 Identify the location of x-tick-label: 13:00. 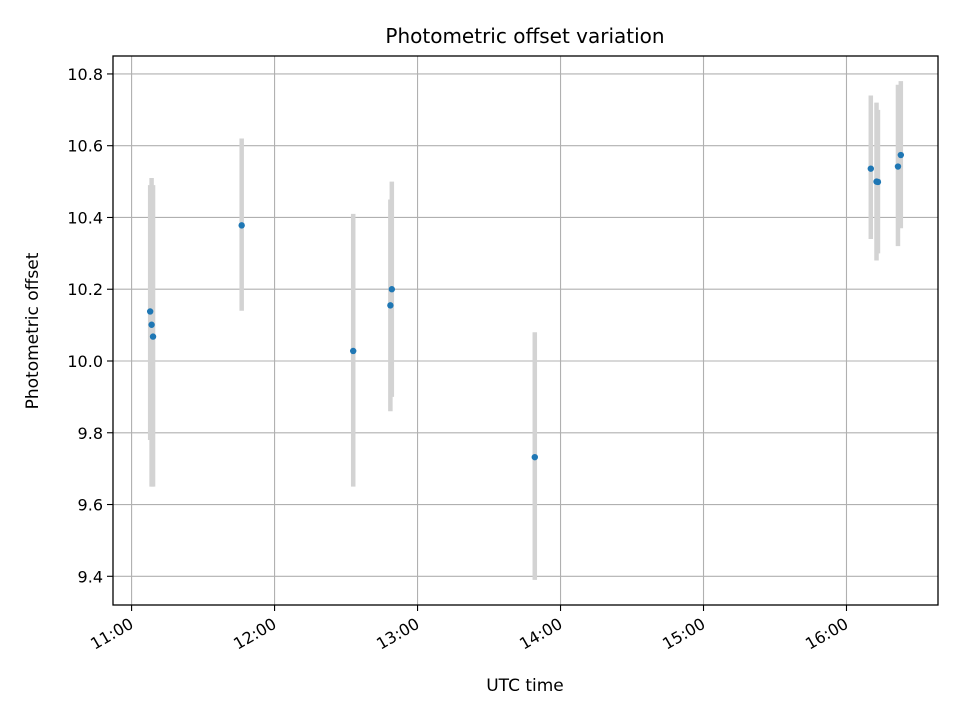
(397, 634).